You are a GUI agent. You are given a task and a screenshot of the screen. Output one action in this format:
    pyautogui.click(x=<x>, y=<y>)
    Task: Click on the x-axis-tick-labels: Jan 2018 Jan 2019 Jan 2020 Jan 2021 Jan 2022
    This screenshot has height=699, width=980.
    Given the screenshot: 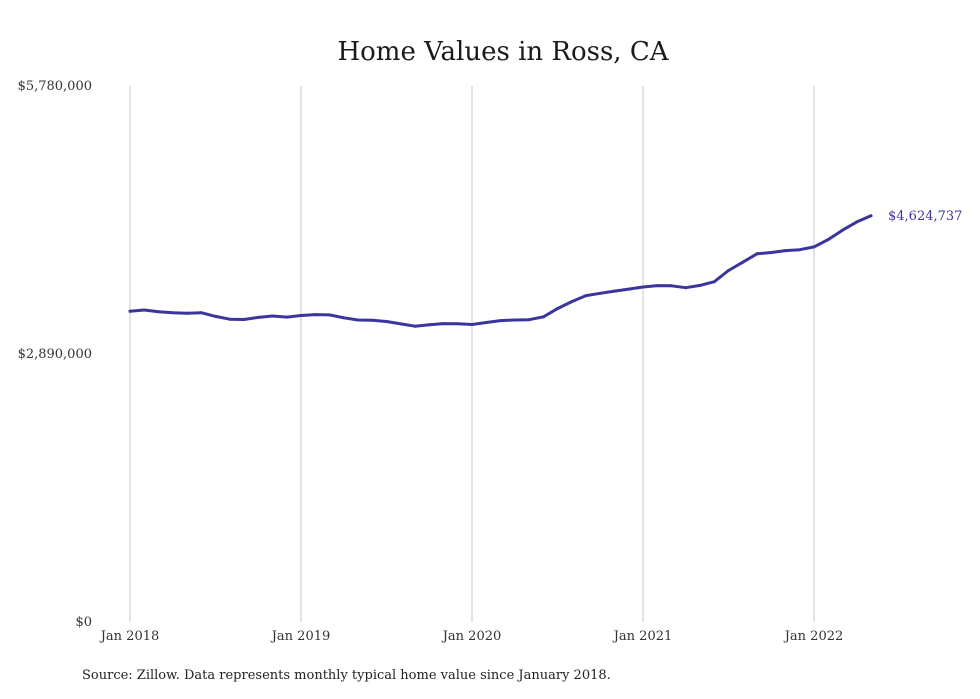 What is the action you would take?
    pyautogui.click(x=471, y=636)
    